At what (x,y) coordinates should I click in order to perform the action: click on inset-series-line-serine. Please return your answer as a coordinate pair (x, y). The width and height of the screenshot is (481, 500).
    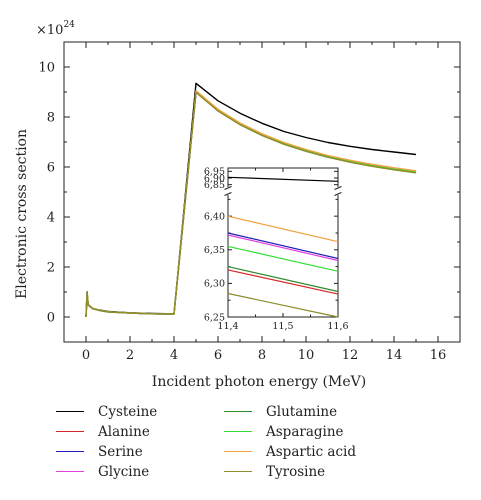
    Looking at the image, I should click on (283, 246).